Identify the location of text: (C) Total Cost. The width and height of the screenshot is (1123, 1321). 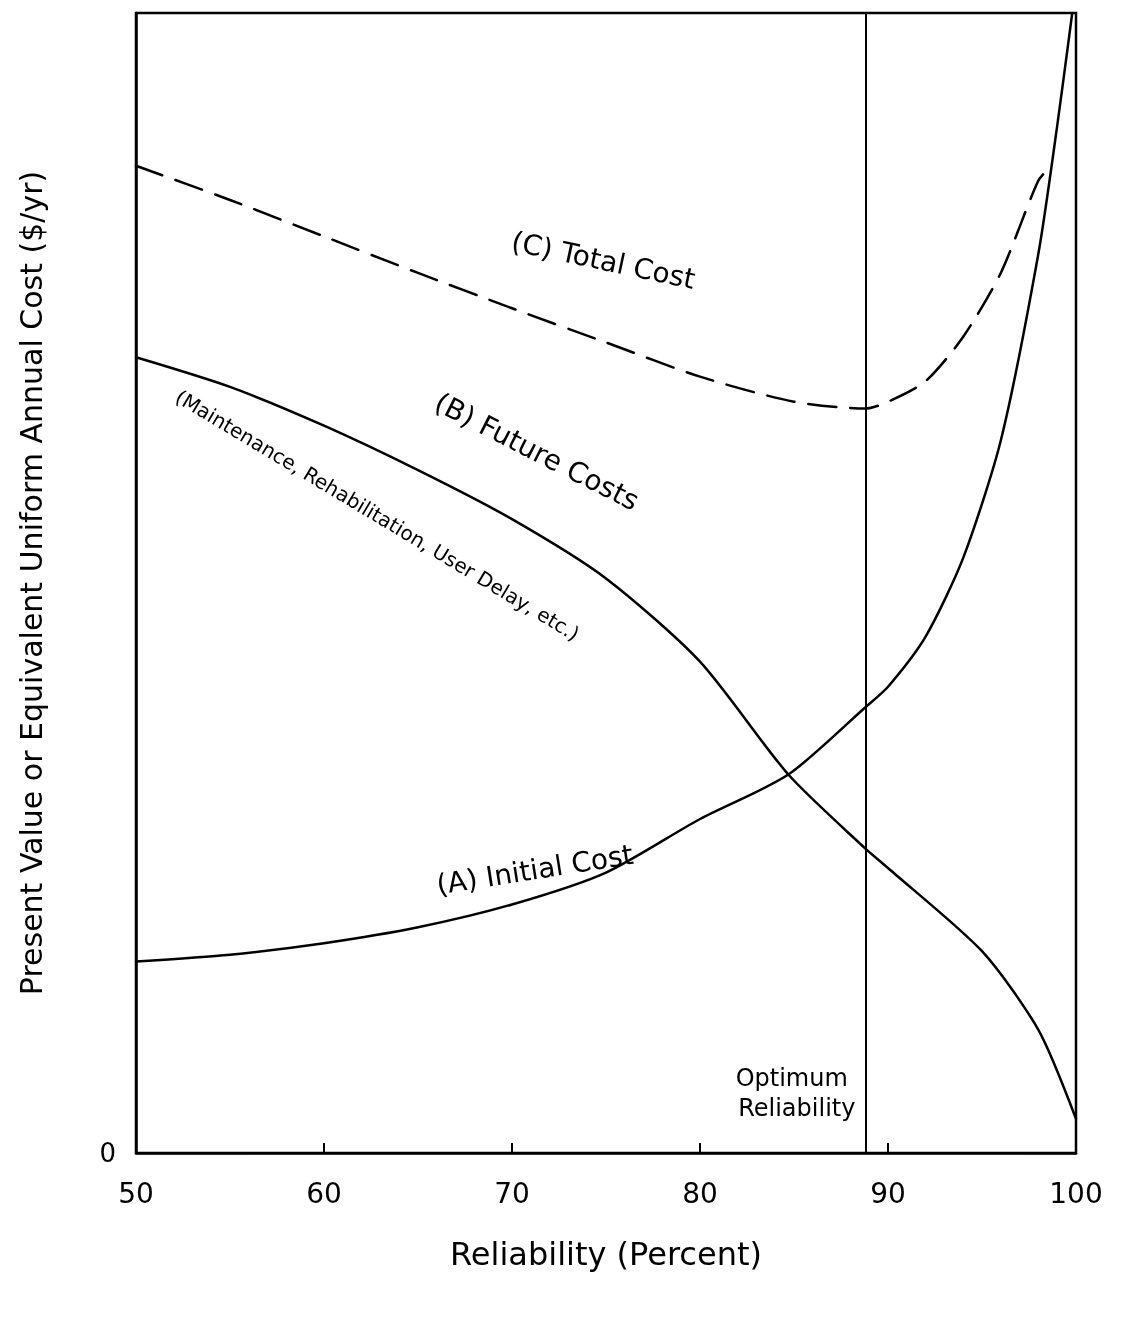
(603, 260).